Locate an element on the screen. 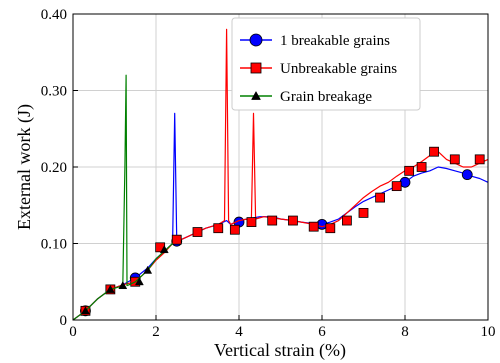 The width and height of the screenshot is (500, 363). y-tick-label: 0.40 is located at coordinates (54, 15).